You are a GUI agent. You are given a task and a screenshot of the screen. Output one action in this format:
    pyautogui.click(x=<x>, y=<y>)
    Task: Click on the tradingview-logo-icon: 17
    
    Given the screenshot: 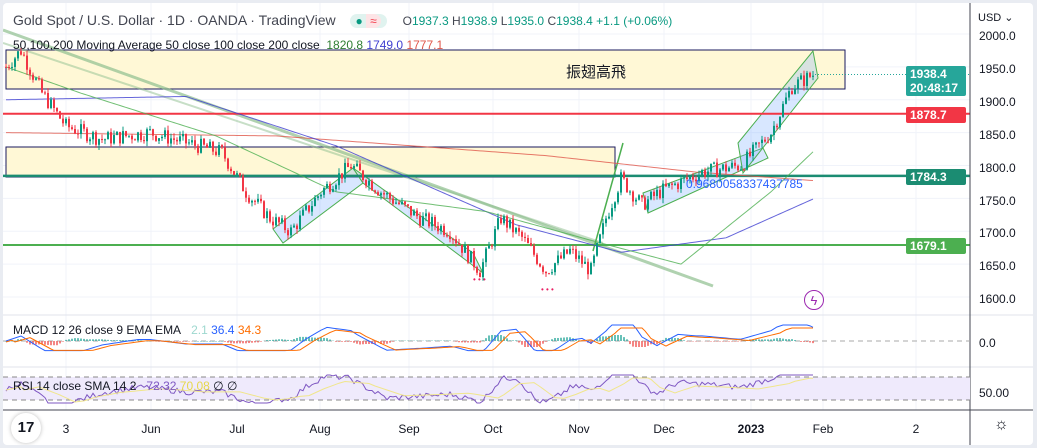 What is the action you would take?
    pyautogui.click(x=26, y=428)
    